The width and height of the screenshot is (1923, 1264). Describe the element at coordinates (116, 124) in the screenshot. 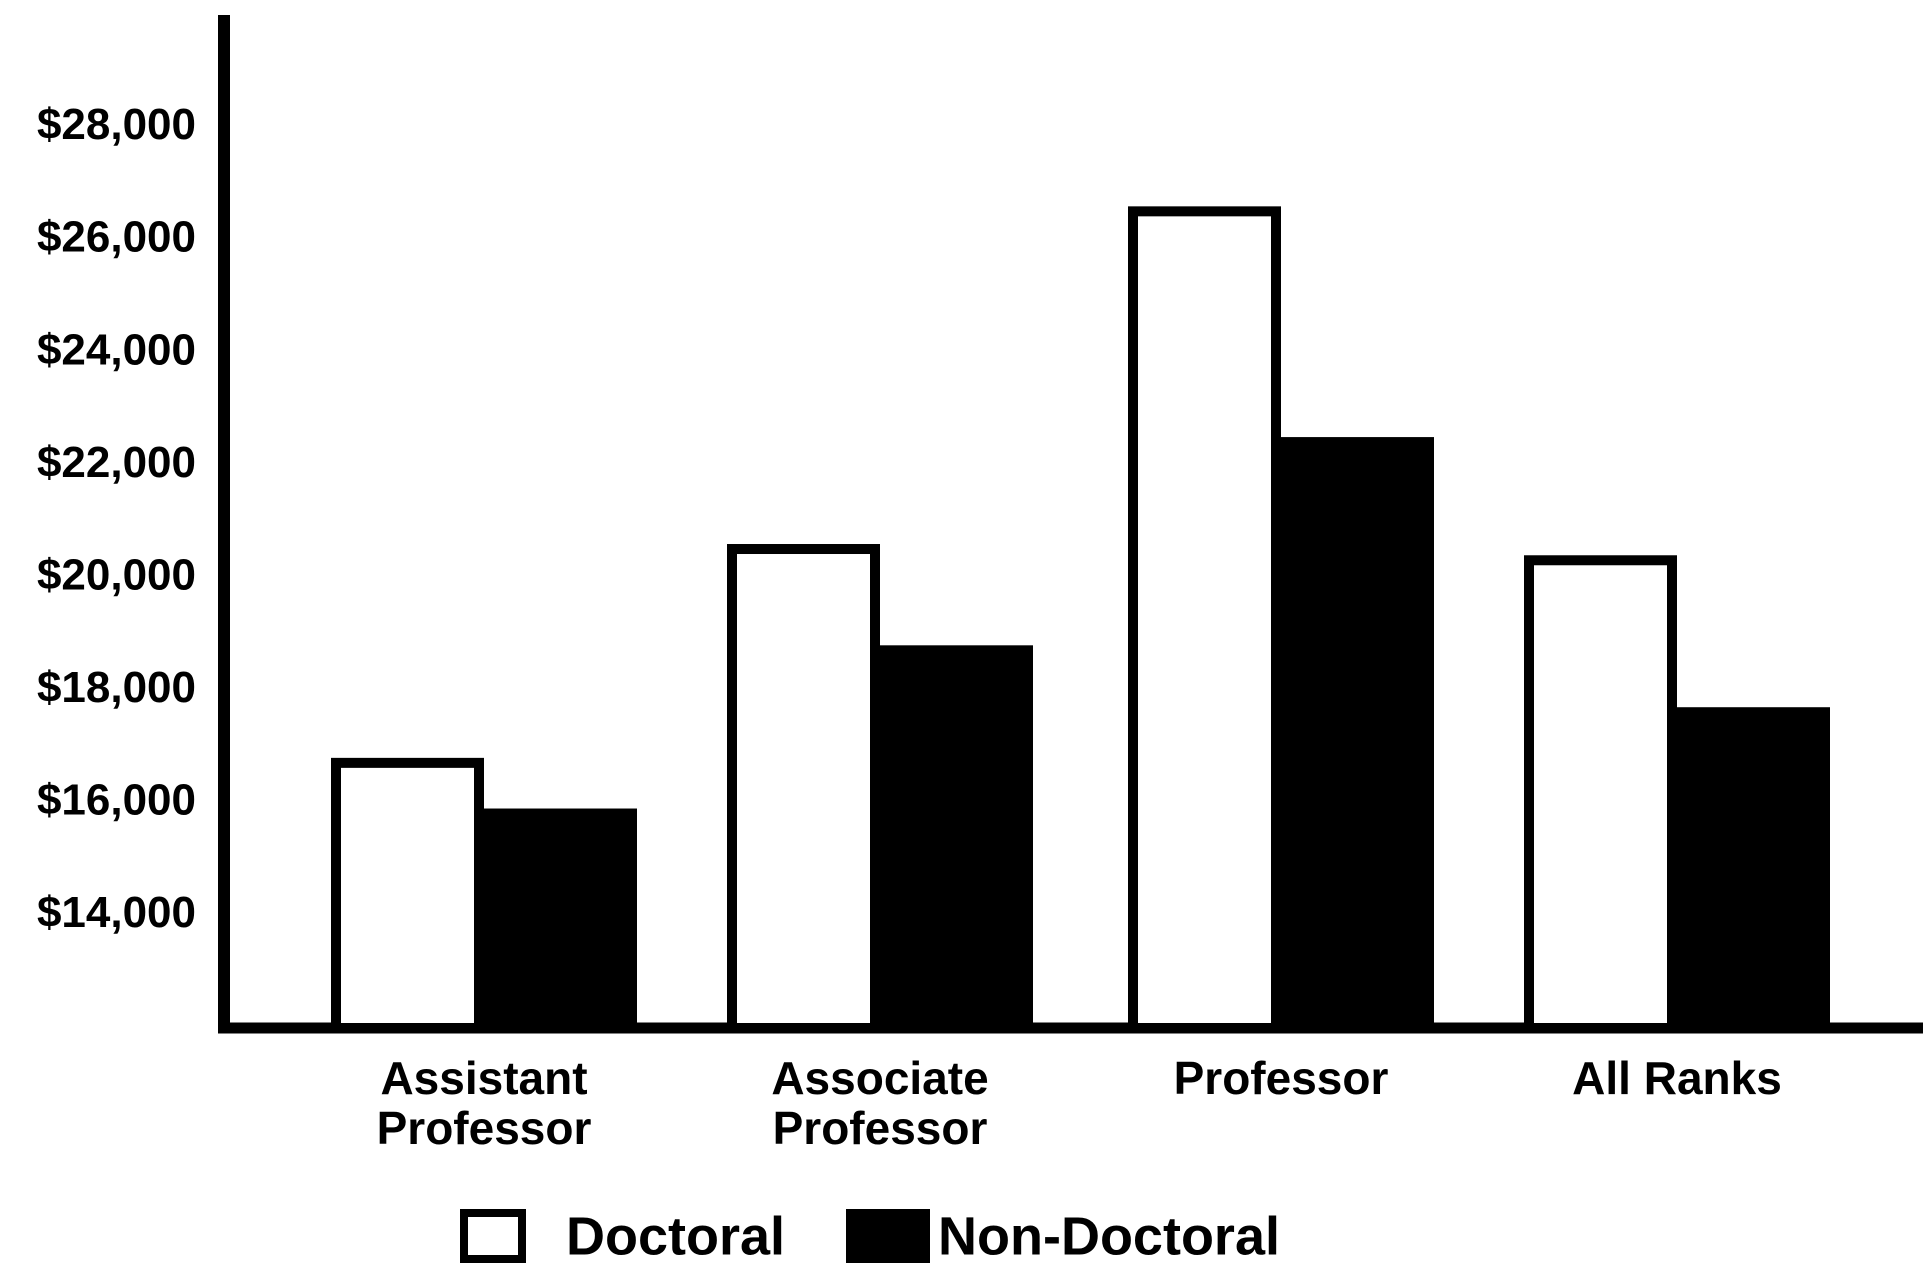

I see `y-tick-label: $28,000` at that location.